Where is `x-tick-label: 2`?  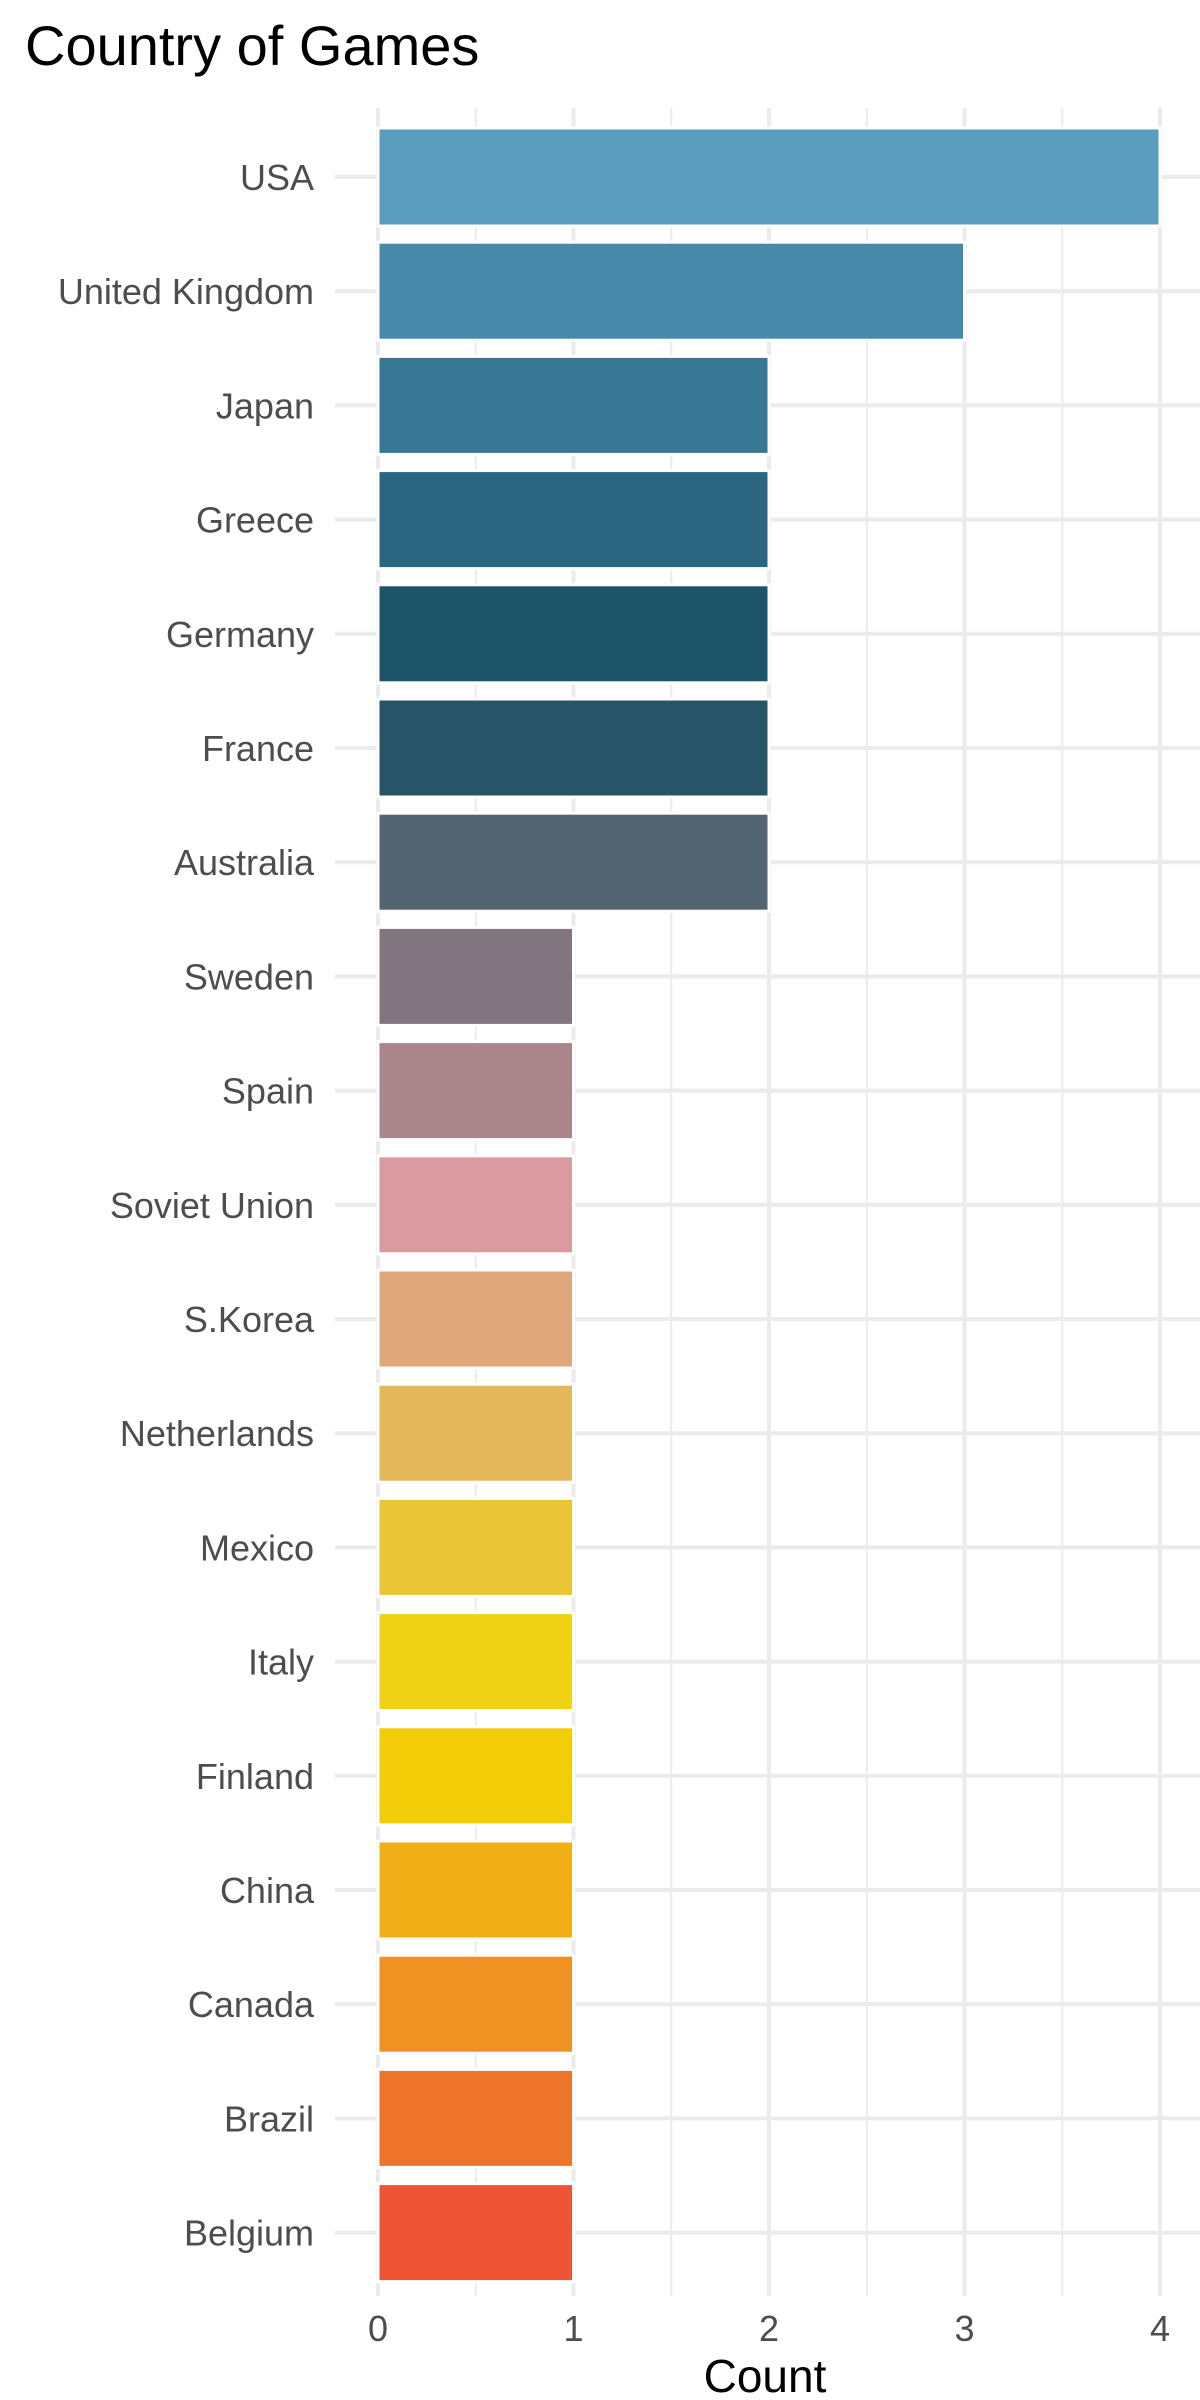 x-tick-label: 2 is located at coordinates (769, 2328).